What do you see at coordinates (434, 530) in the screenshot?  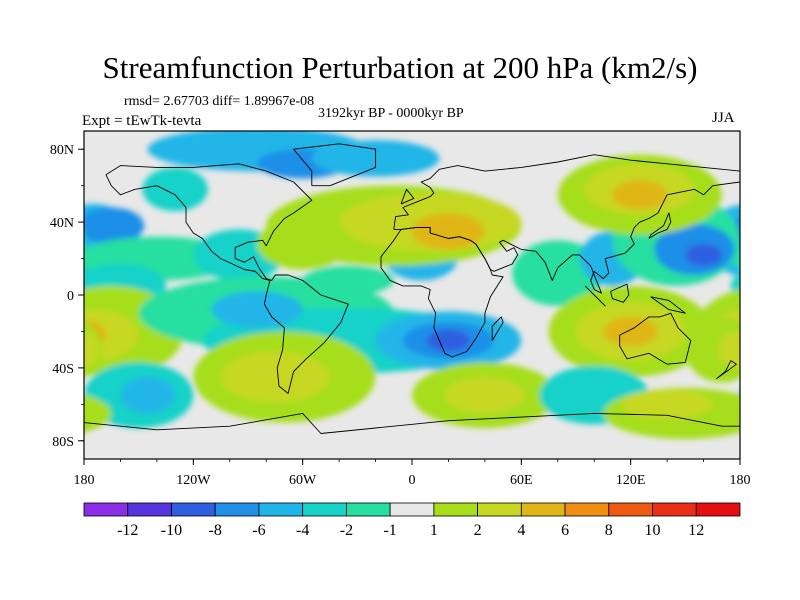 I see `colorbar-label: 1` at bounding box center [434, 530].